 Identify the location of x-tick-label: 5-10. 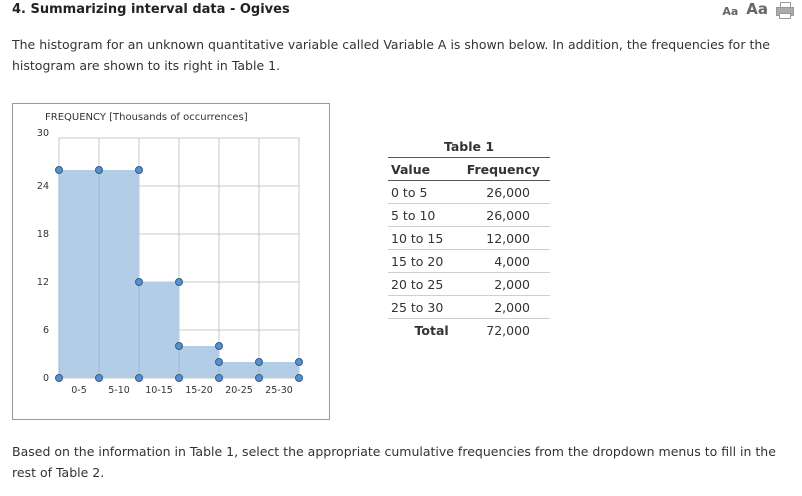
(119, 390).